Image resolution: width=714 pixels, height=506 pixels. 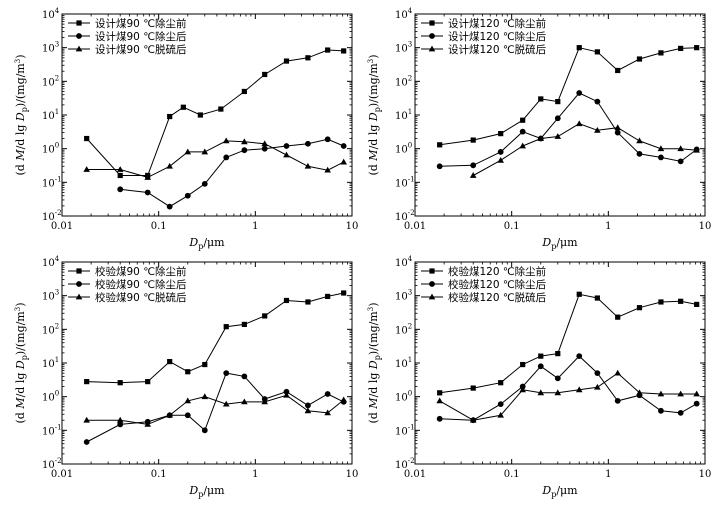 I want to click on legend-label: 校验煤90 ℃除尘前, so click(x=141, y=271).